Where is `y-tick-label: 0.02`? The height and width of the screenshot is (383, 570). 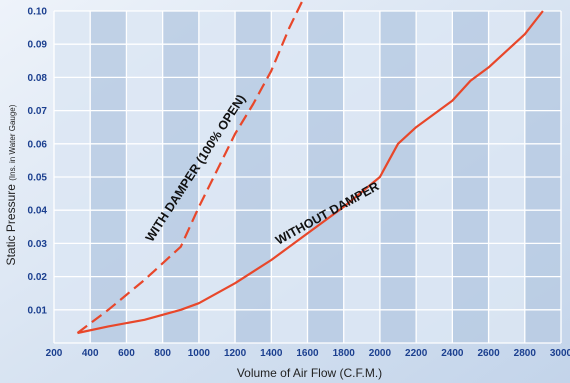
y-tick-label: 0.02 is located at coordinates (38, 277).